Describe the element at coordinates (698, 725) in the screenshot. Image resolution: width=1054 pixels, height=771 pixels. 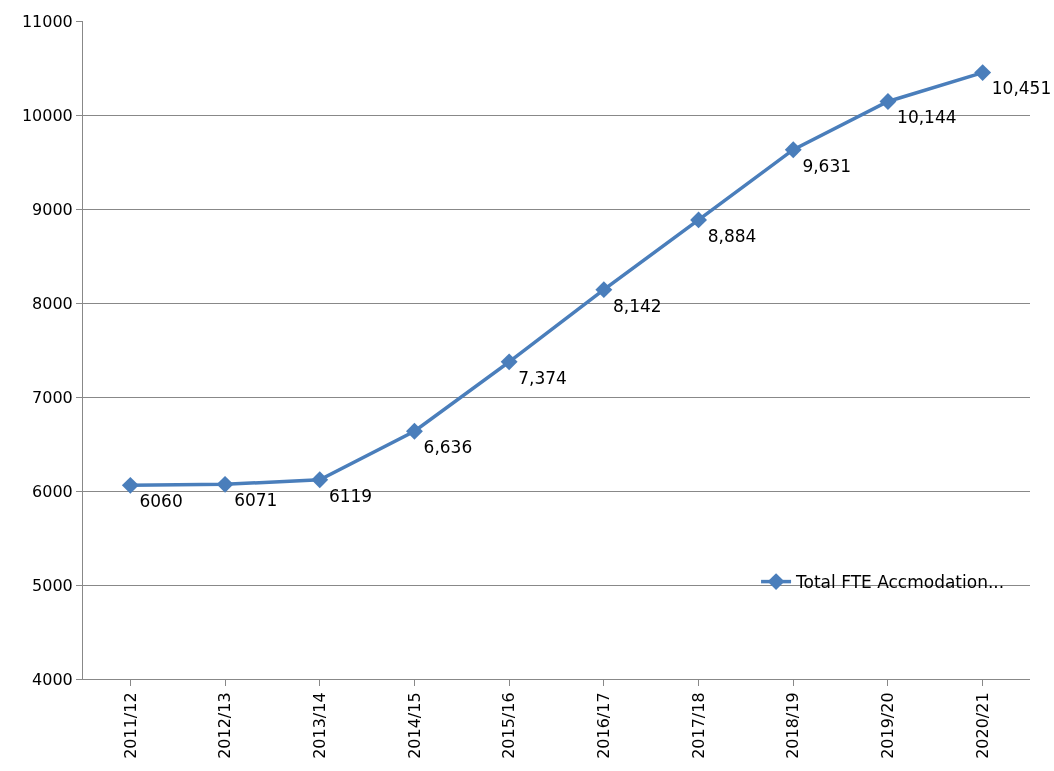
I see `x-tick-label: 2017/18` at that location.